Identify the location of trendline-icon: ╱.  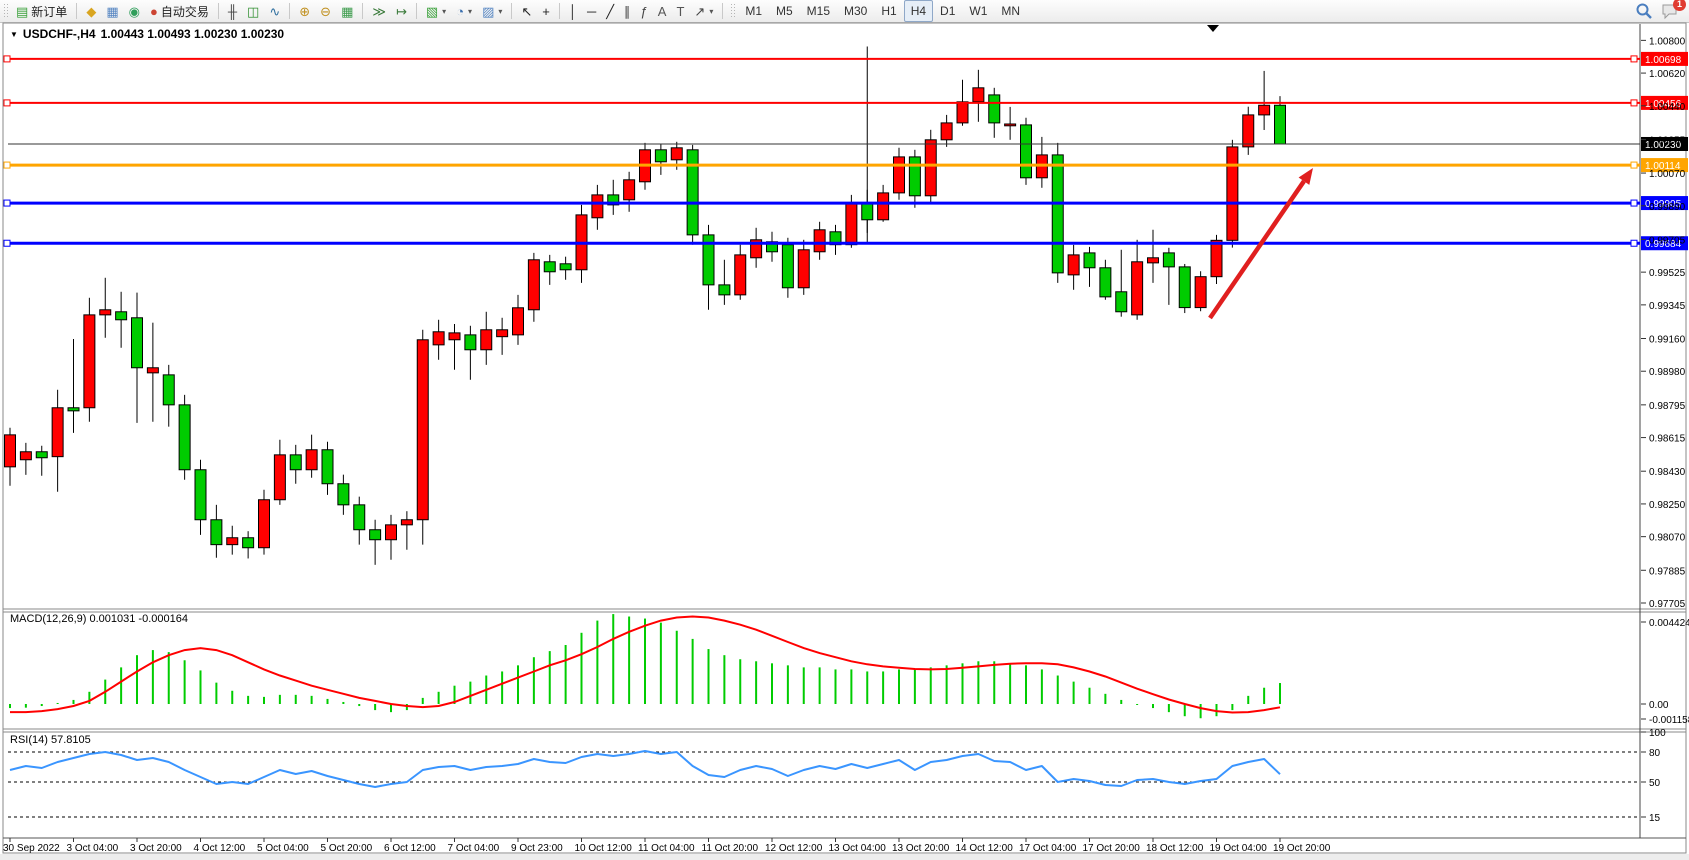
(610, 11).